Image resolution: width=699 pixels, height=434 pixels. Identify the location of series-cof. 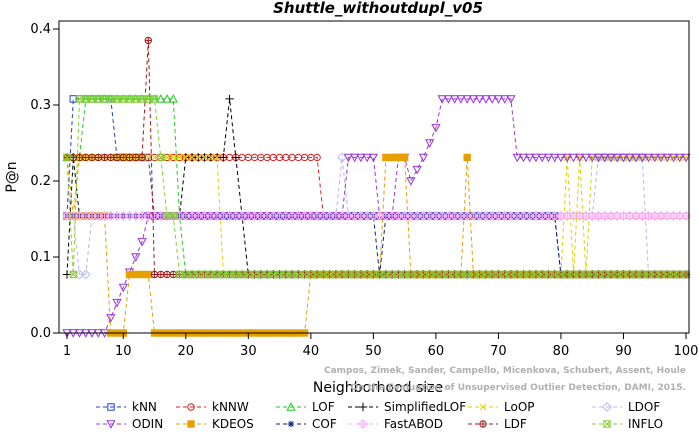
(376, 245).